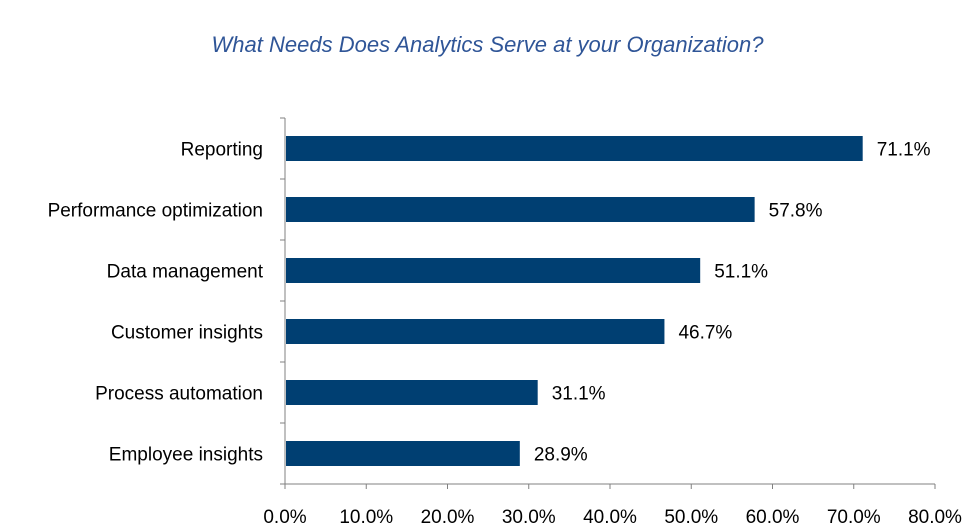 This screenshot has height=529, width=975. Describe the element at coordinates (741, 272) in the screenshot. I see `data-label: 51.1%` at that location.